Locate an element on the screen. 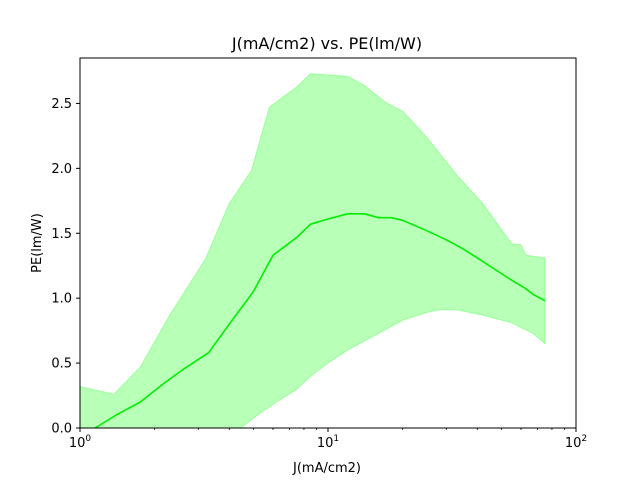 Image resolution: width=640 pixels, height=480 pixels. x-tick-label: 10⁰ is located at coordinates (80, 442).